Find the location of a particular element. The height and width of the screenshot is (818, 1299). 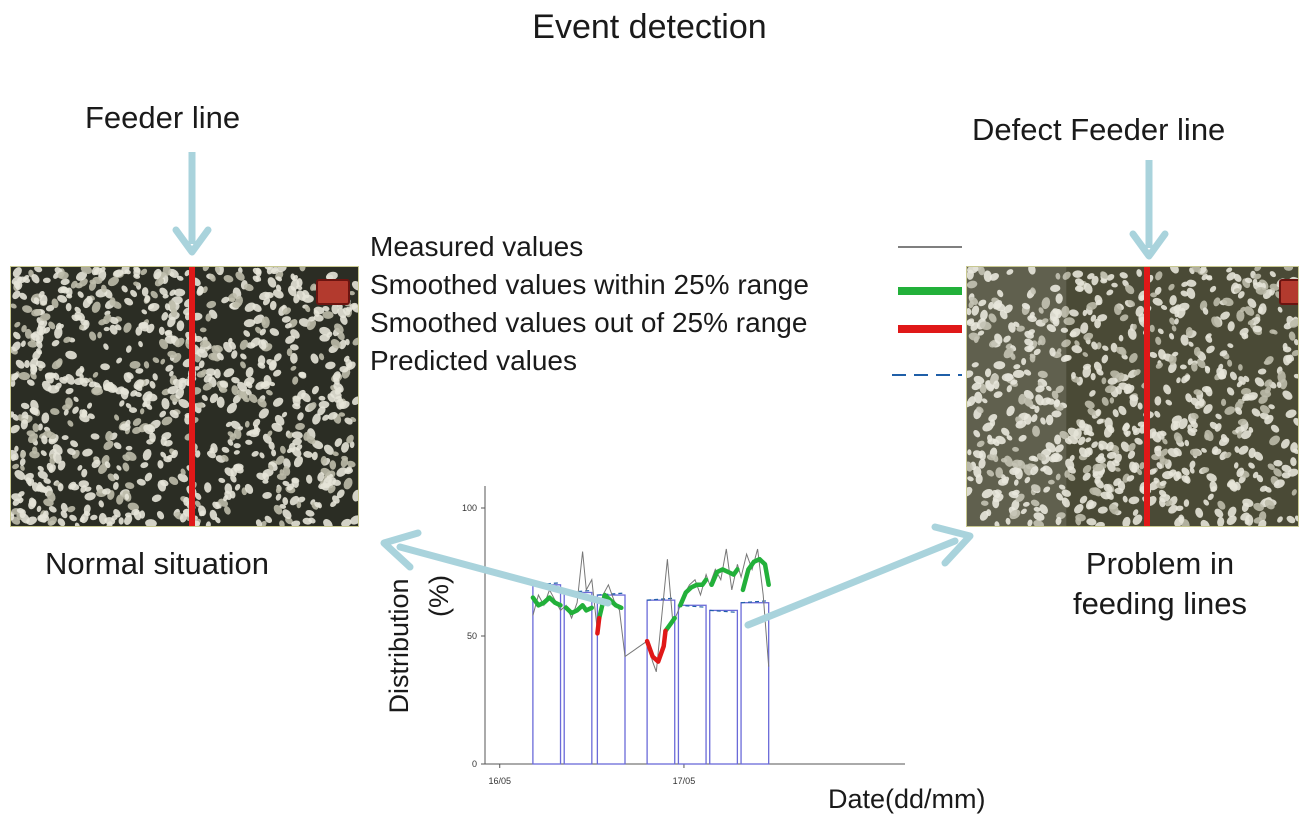

legend-item-measured: Measured values is located at coordinates (477, 246).